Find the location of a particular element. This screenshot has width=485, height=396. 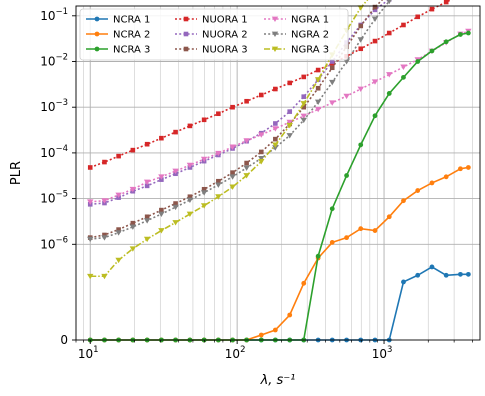

legend-item-nuora-2: NUORA 2 is located at coordinates (211, 35).